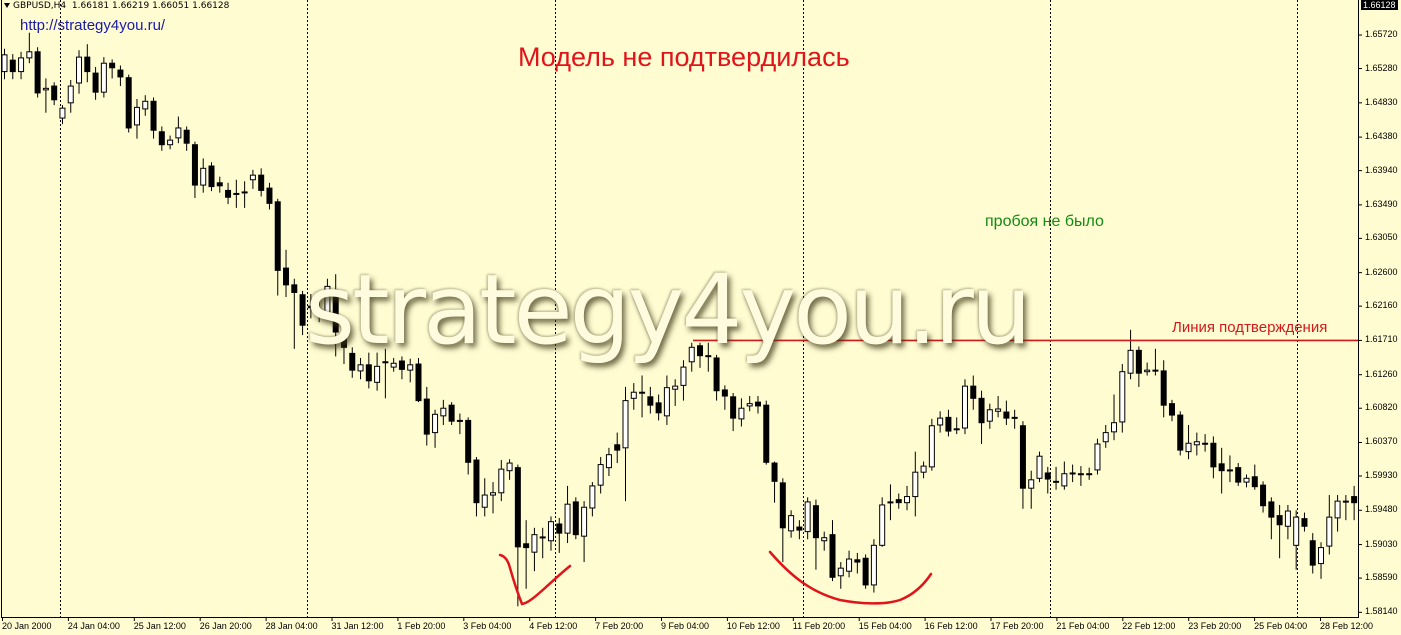 This screenshot has height=635, width=1401. Describe the element at coordinates (1381, 67) in the screenshot. I see `price-label: 1.65280` at that location.